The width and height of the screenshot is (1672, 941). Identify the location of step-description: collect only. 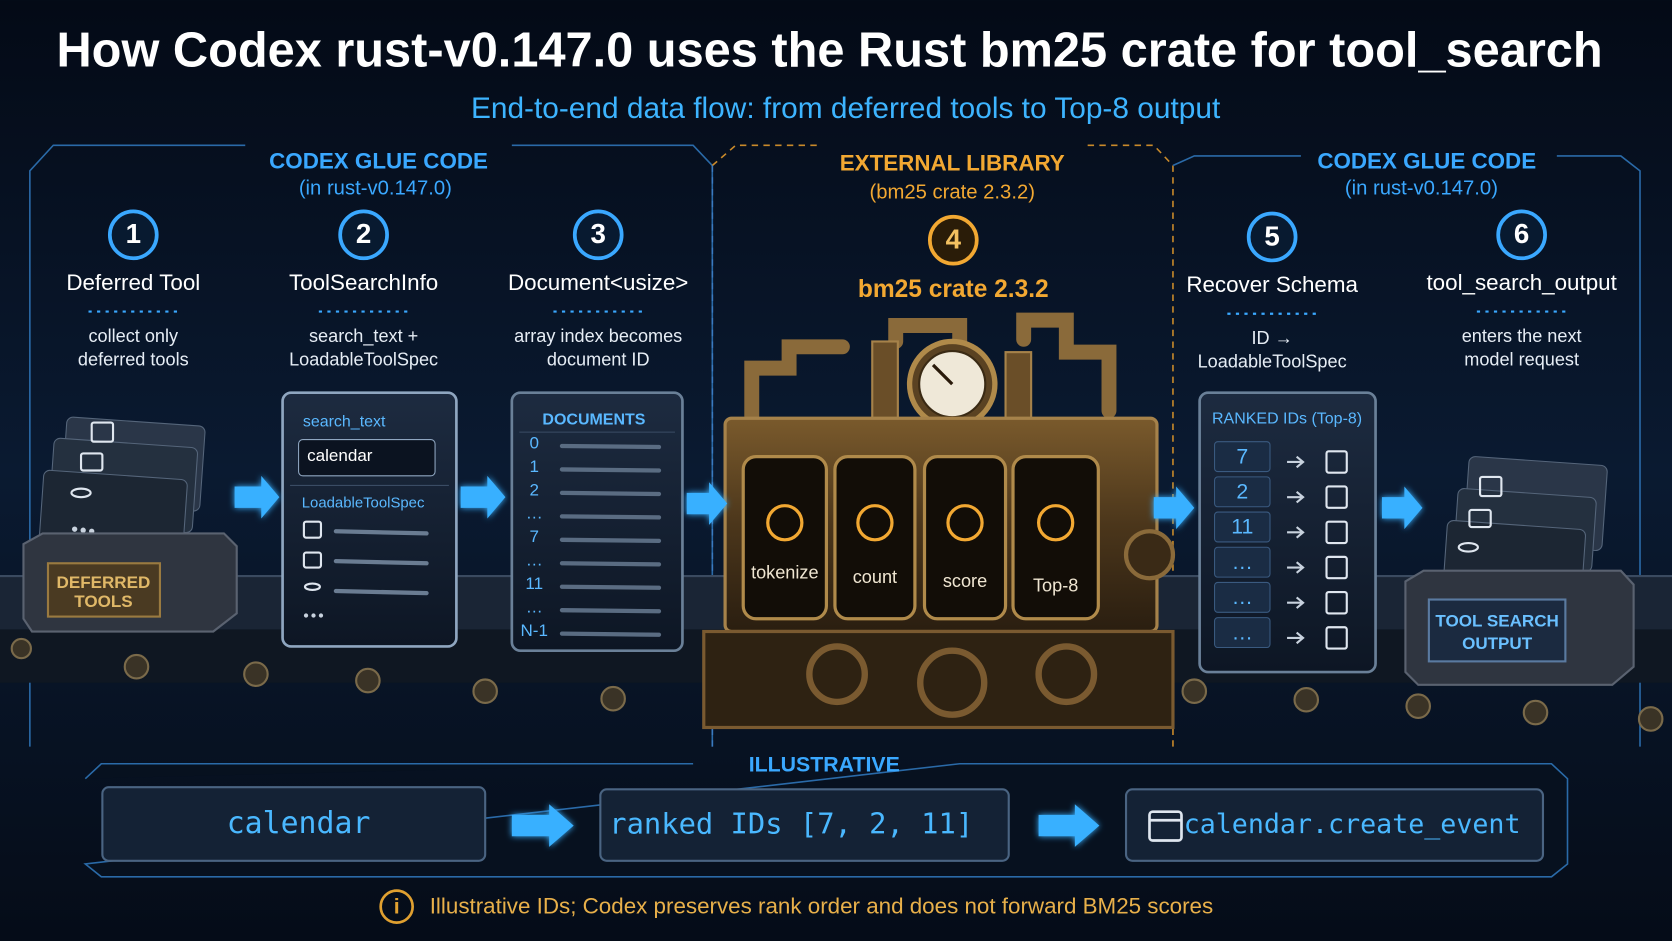
(133, 336).